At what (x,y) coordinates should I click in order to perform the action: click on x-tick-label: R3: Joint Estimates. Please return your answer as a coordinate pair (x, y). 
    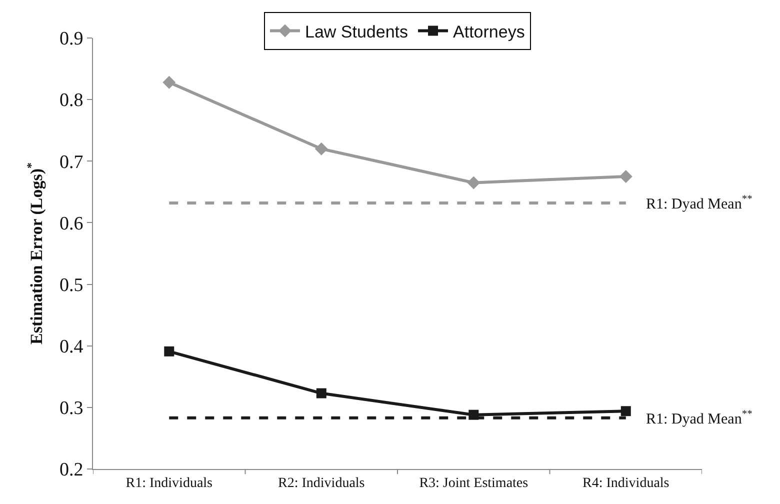
    Looking at the image, I should click on (473, 483).